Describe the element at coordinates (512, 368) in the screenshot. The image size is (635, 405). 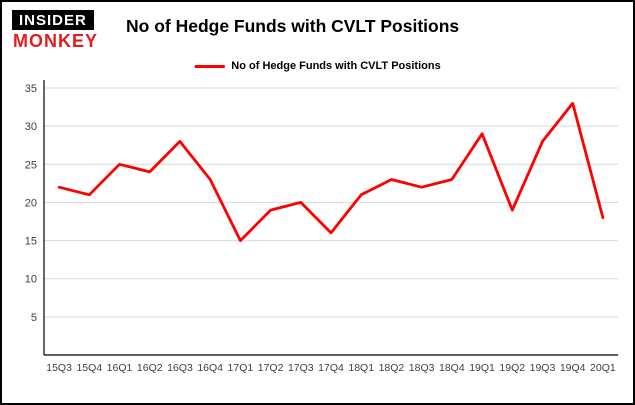
I see `svg-text: 19Q2` at that location.